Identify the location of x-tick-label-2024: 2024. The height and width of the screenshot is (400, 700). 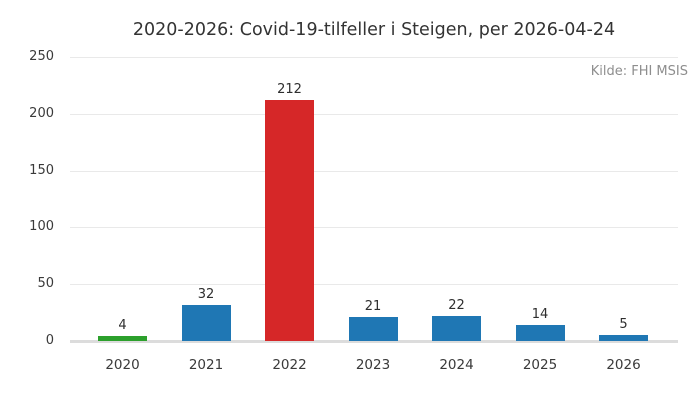
(456, 365).